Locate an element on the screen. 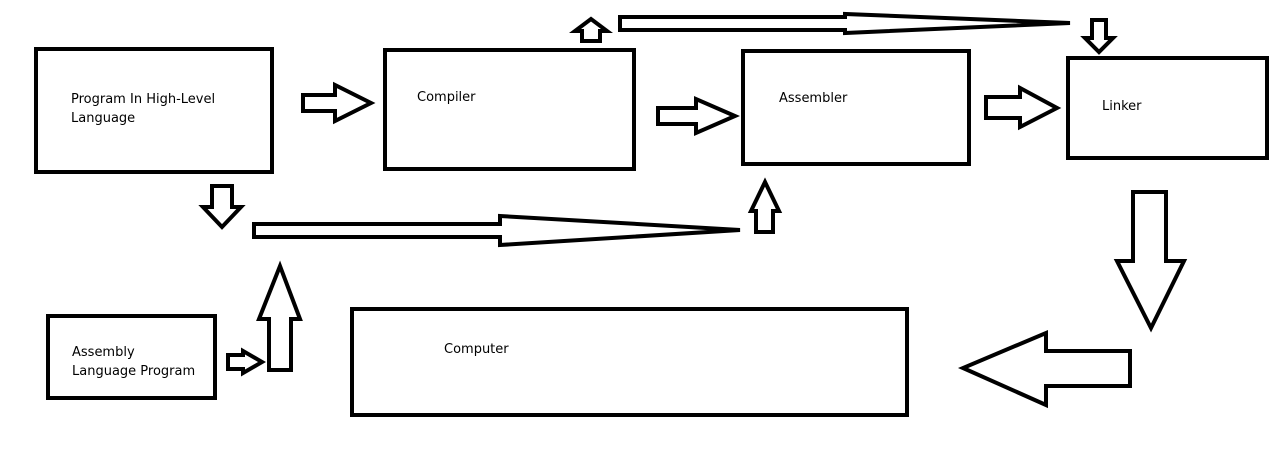 This screenshot has width=1280, height=451. arrow-high-level-to-compiler is located at coordinates (338, 103).